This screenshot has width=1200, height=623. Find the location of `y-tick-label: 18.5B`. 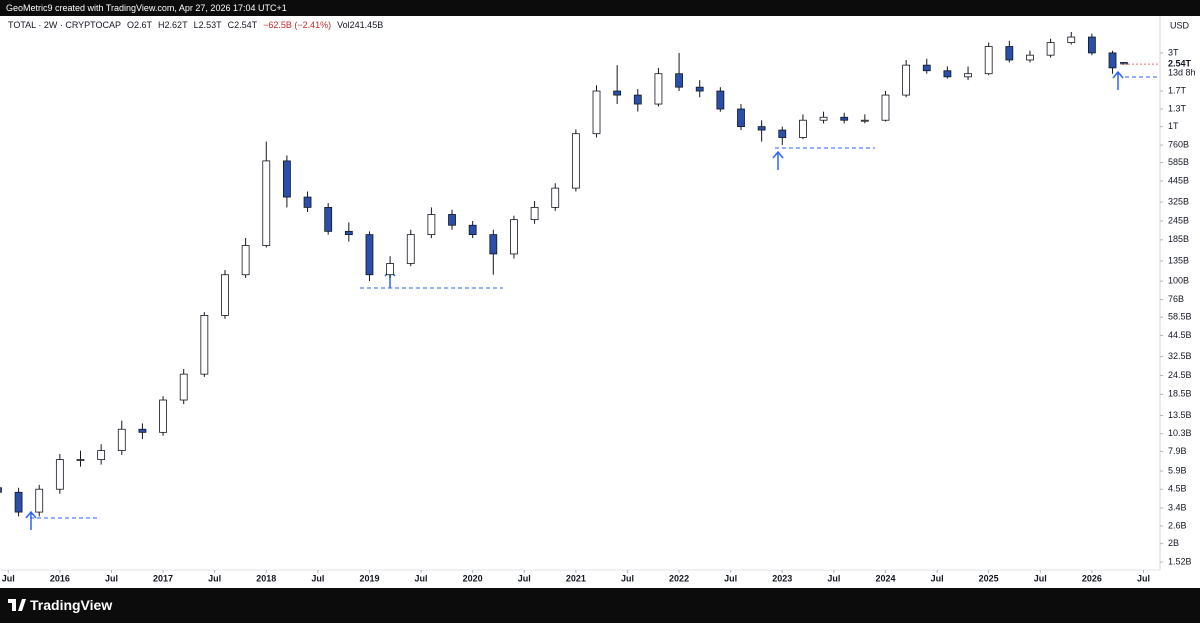

y-tick-label: 18.5B is located at coordinates (1180, 394).